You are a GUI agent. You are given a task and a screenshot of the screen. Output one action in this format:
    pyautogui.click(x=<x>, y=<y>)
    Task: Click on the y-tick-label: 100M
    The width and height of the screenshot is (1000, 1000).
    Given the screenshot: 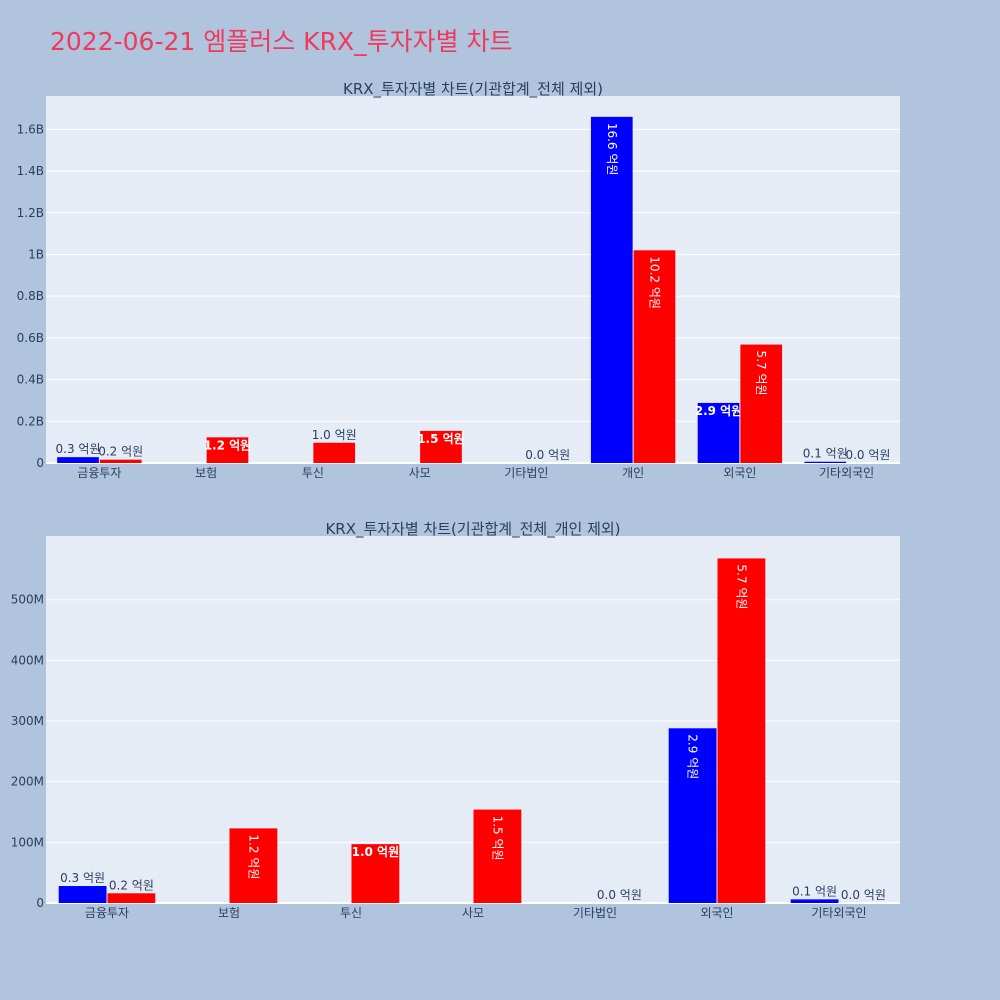 What is the action you would take?
    pyautogui.click(x=27, y=842)
    